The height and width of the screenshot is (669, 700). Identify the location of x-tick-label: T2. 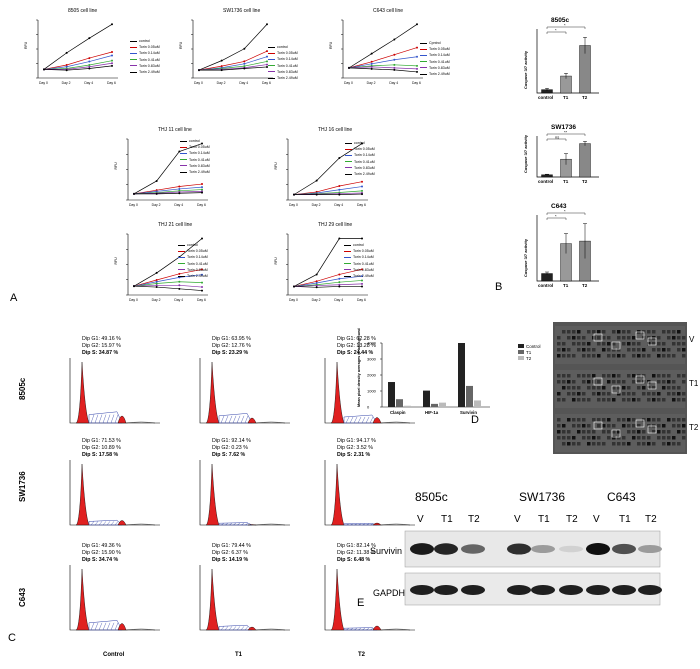
(585, 181).